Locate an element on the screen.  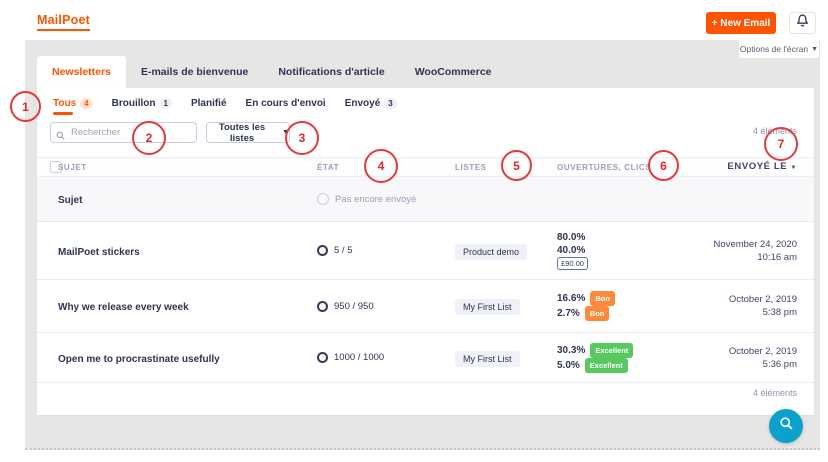
sent-date: October 2, 2019 5:38 pm is located at coordinates (760, 306).